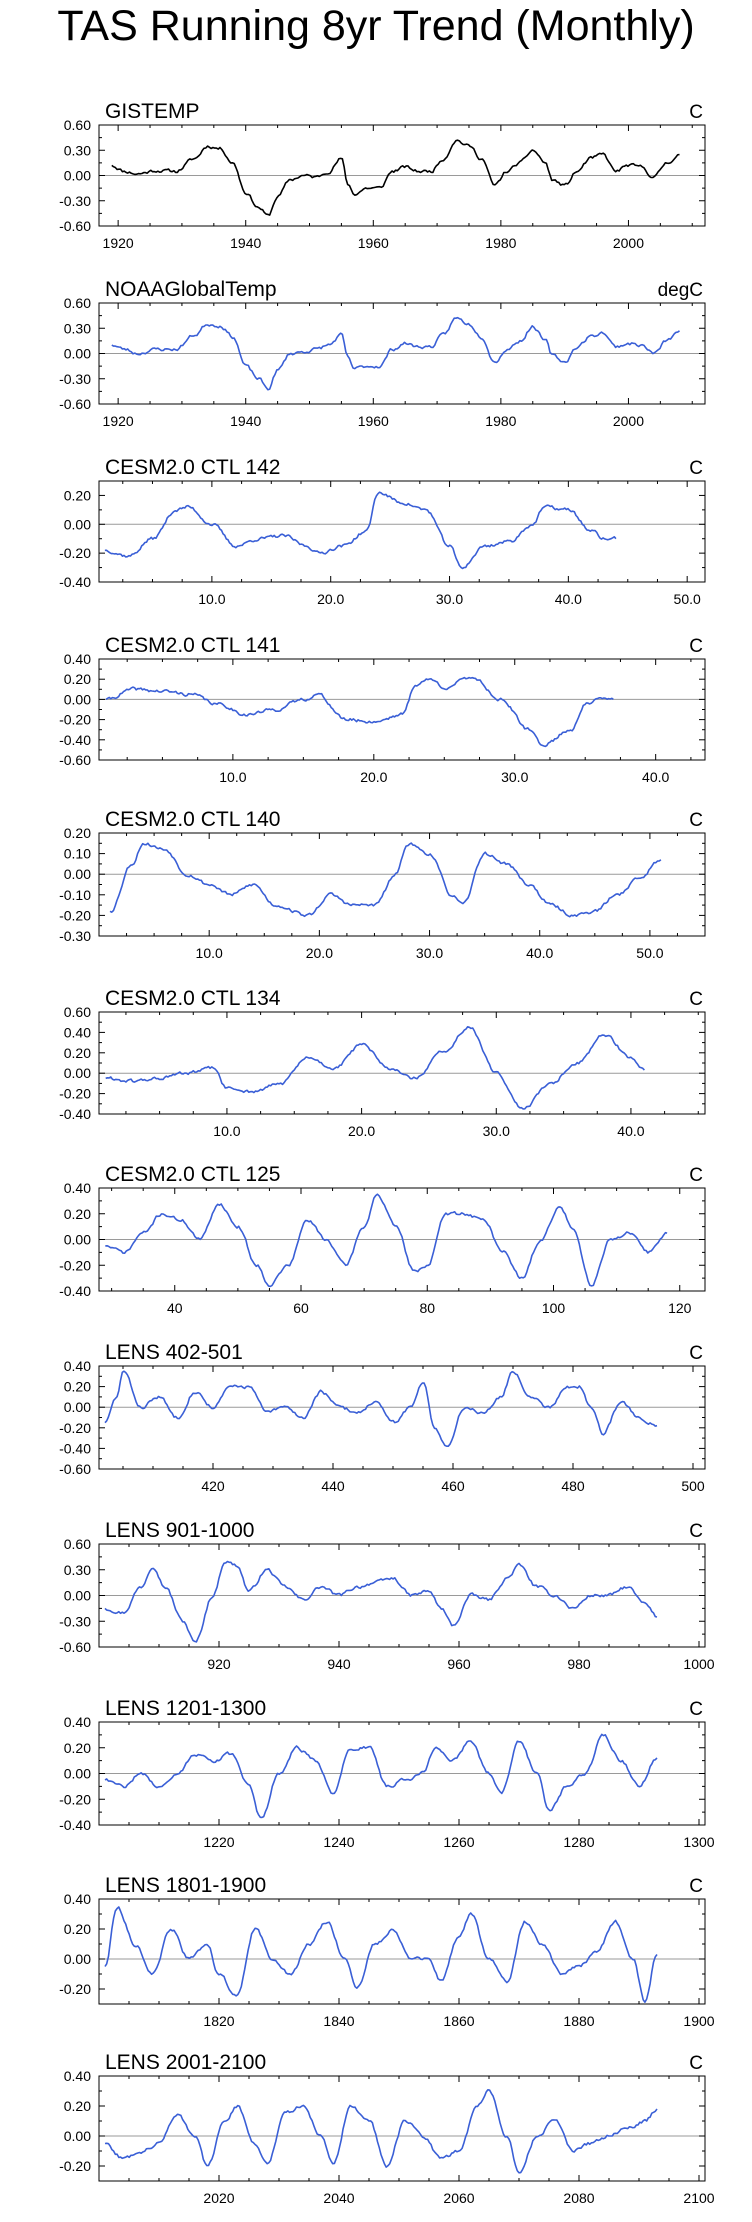 This screenshot has width=752, height=2222. I want to click on chart-title: LENS 901-1000, so click(179, 1530).